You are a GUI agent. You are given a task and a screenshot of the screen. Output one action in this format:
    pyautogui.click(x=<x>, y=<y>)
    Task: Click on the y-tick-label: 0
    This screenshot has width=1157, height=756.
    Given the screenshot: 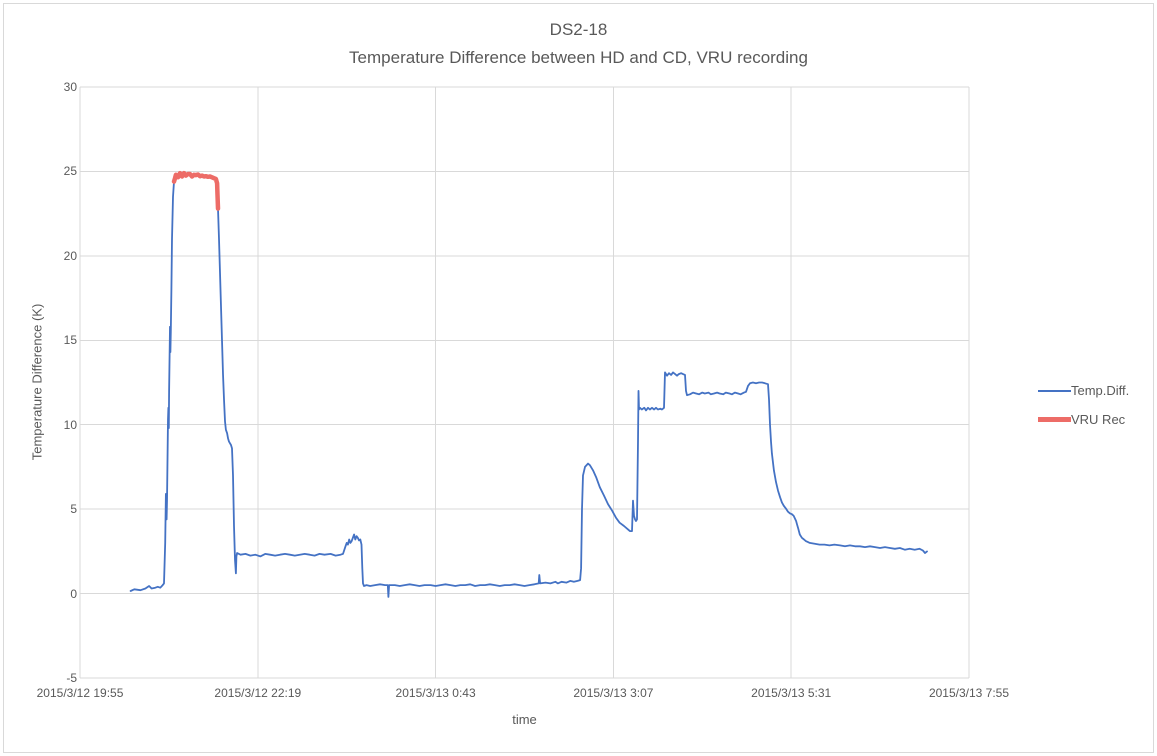 What is the action you would take?
    pyautogui.click(x=73, y=593)
    